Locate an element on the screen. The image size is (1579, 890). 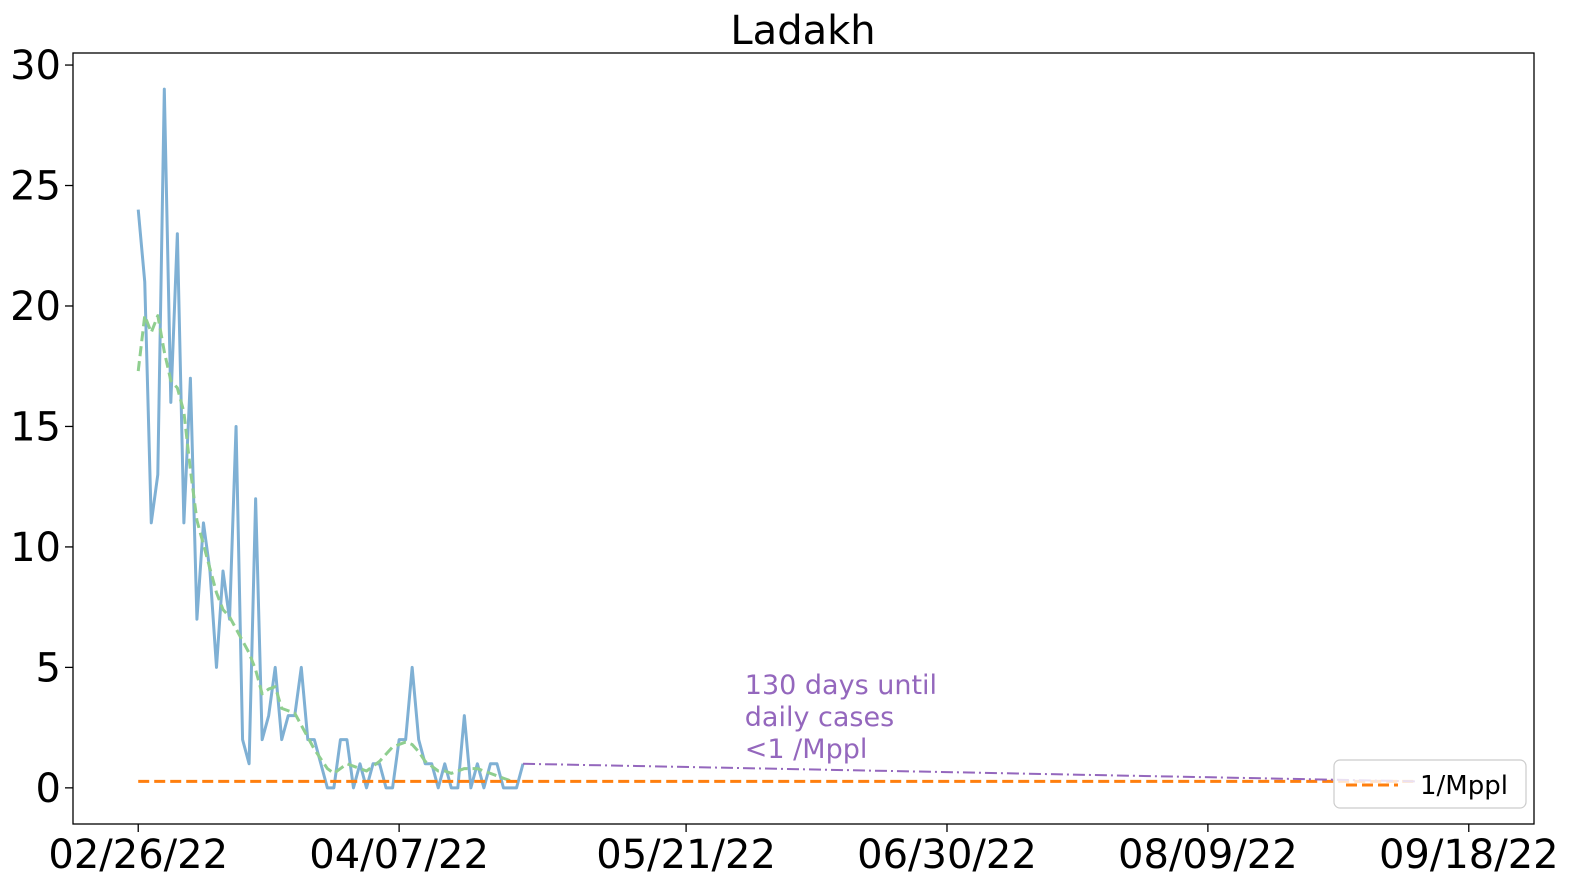
x-tick-label: 02/26/22 is located at coordinates (138, 855).